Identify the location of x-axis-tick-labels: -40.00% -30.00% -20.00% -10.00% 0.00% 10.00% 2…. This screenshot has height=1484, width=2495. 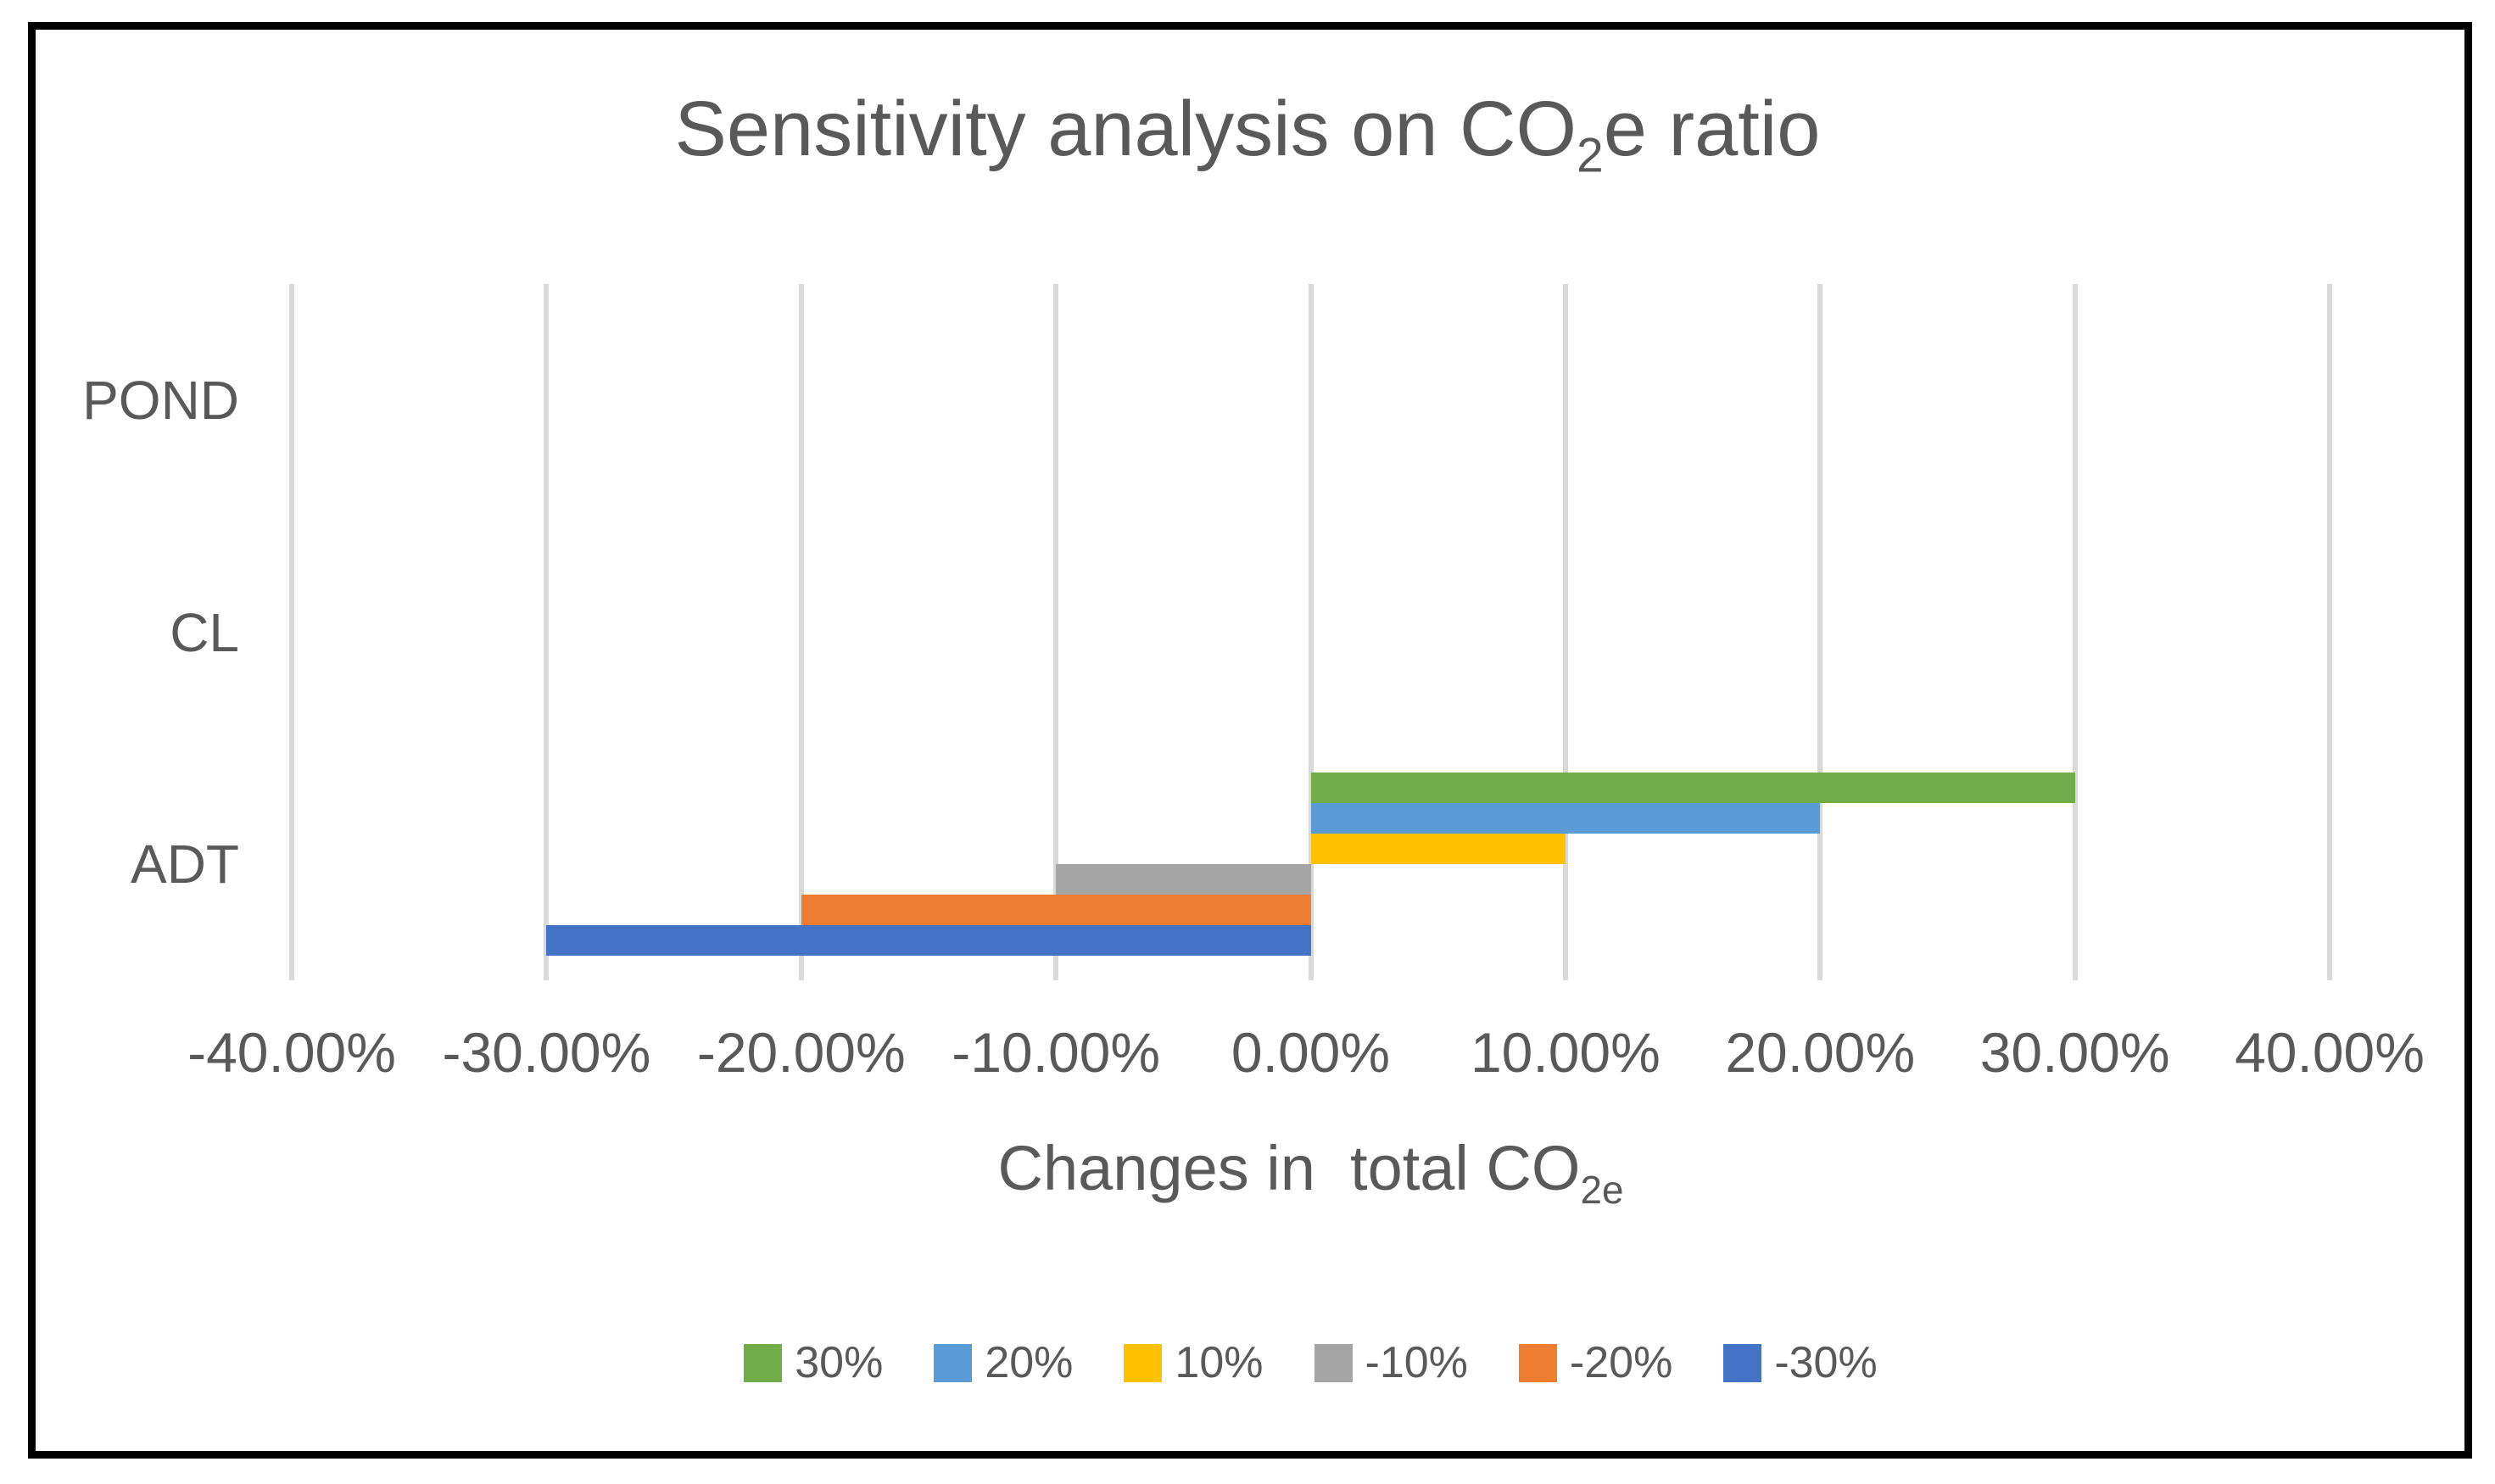
(1306, 1056).